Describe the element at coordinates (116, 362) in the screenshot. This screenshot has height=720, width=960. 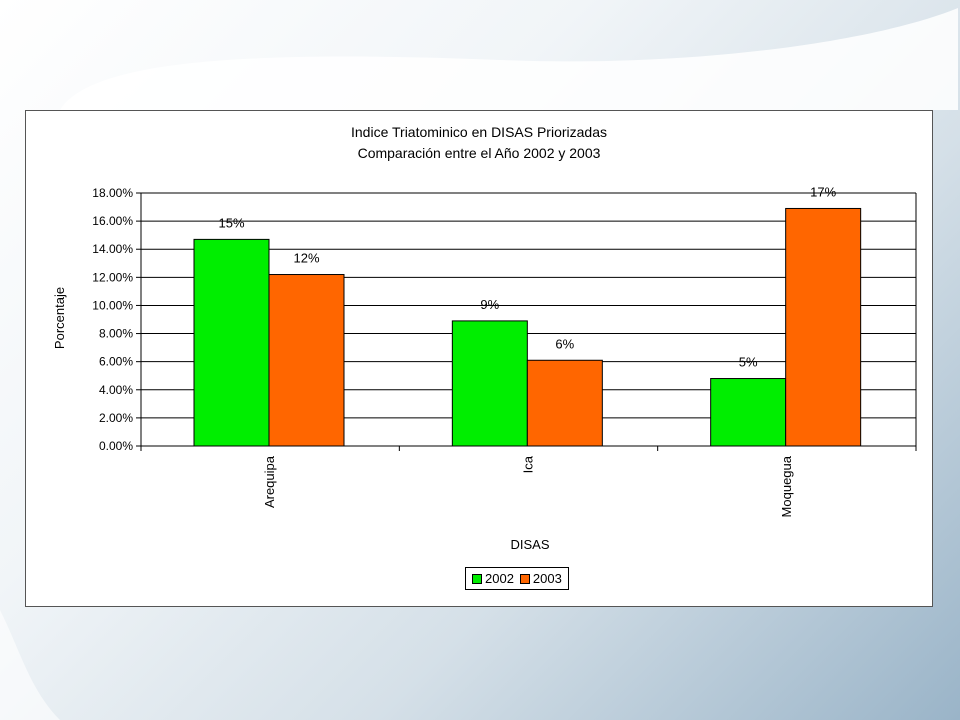
I see `y-tick-label: 6.00%` at that location.